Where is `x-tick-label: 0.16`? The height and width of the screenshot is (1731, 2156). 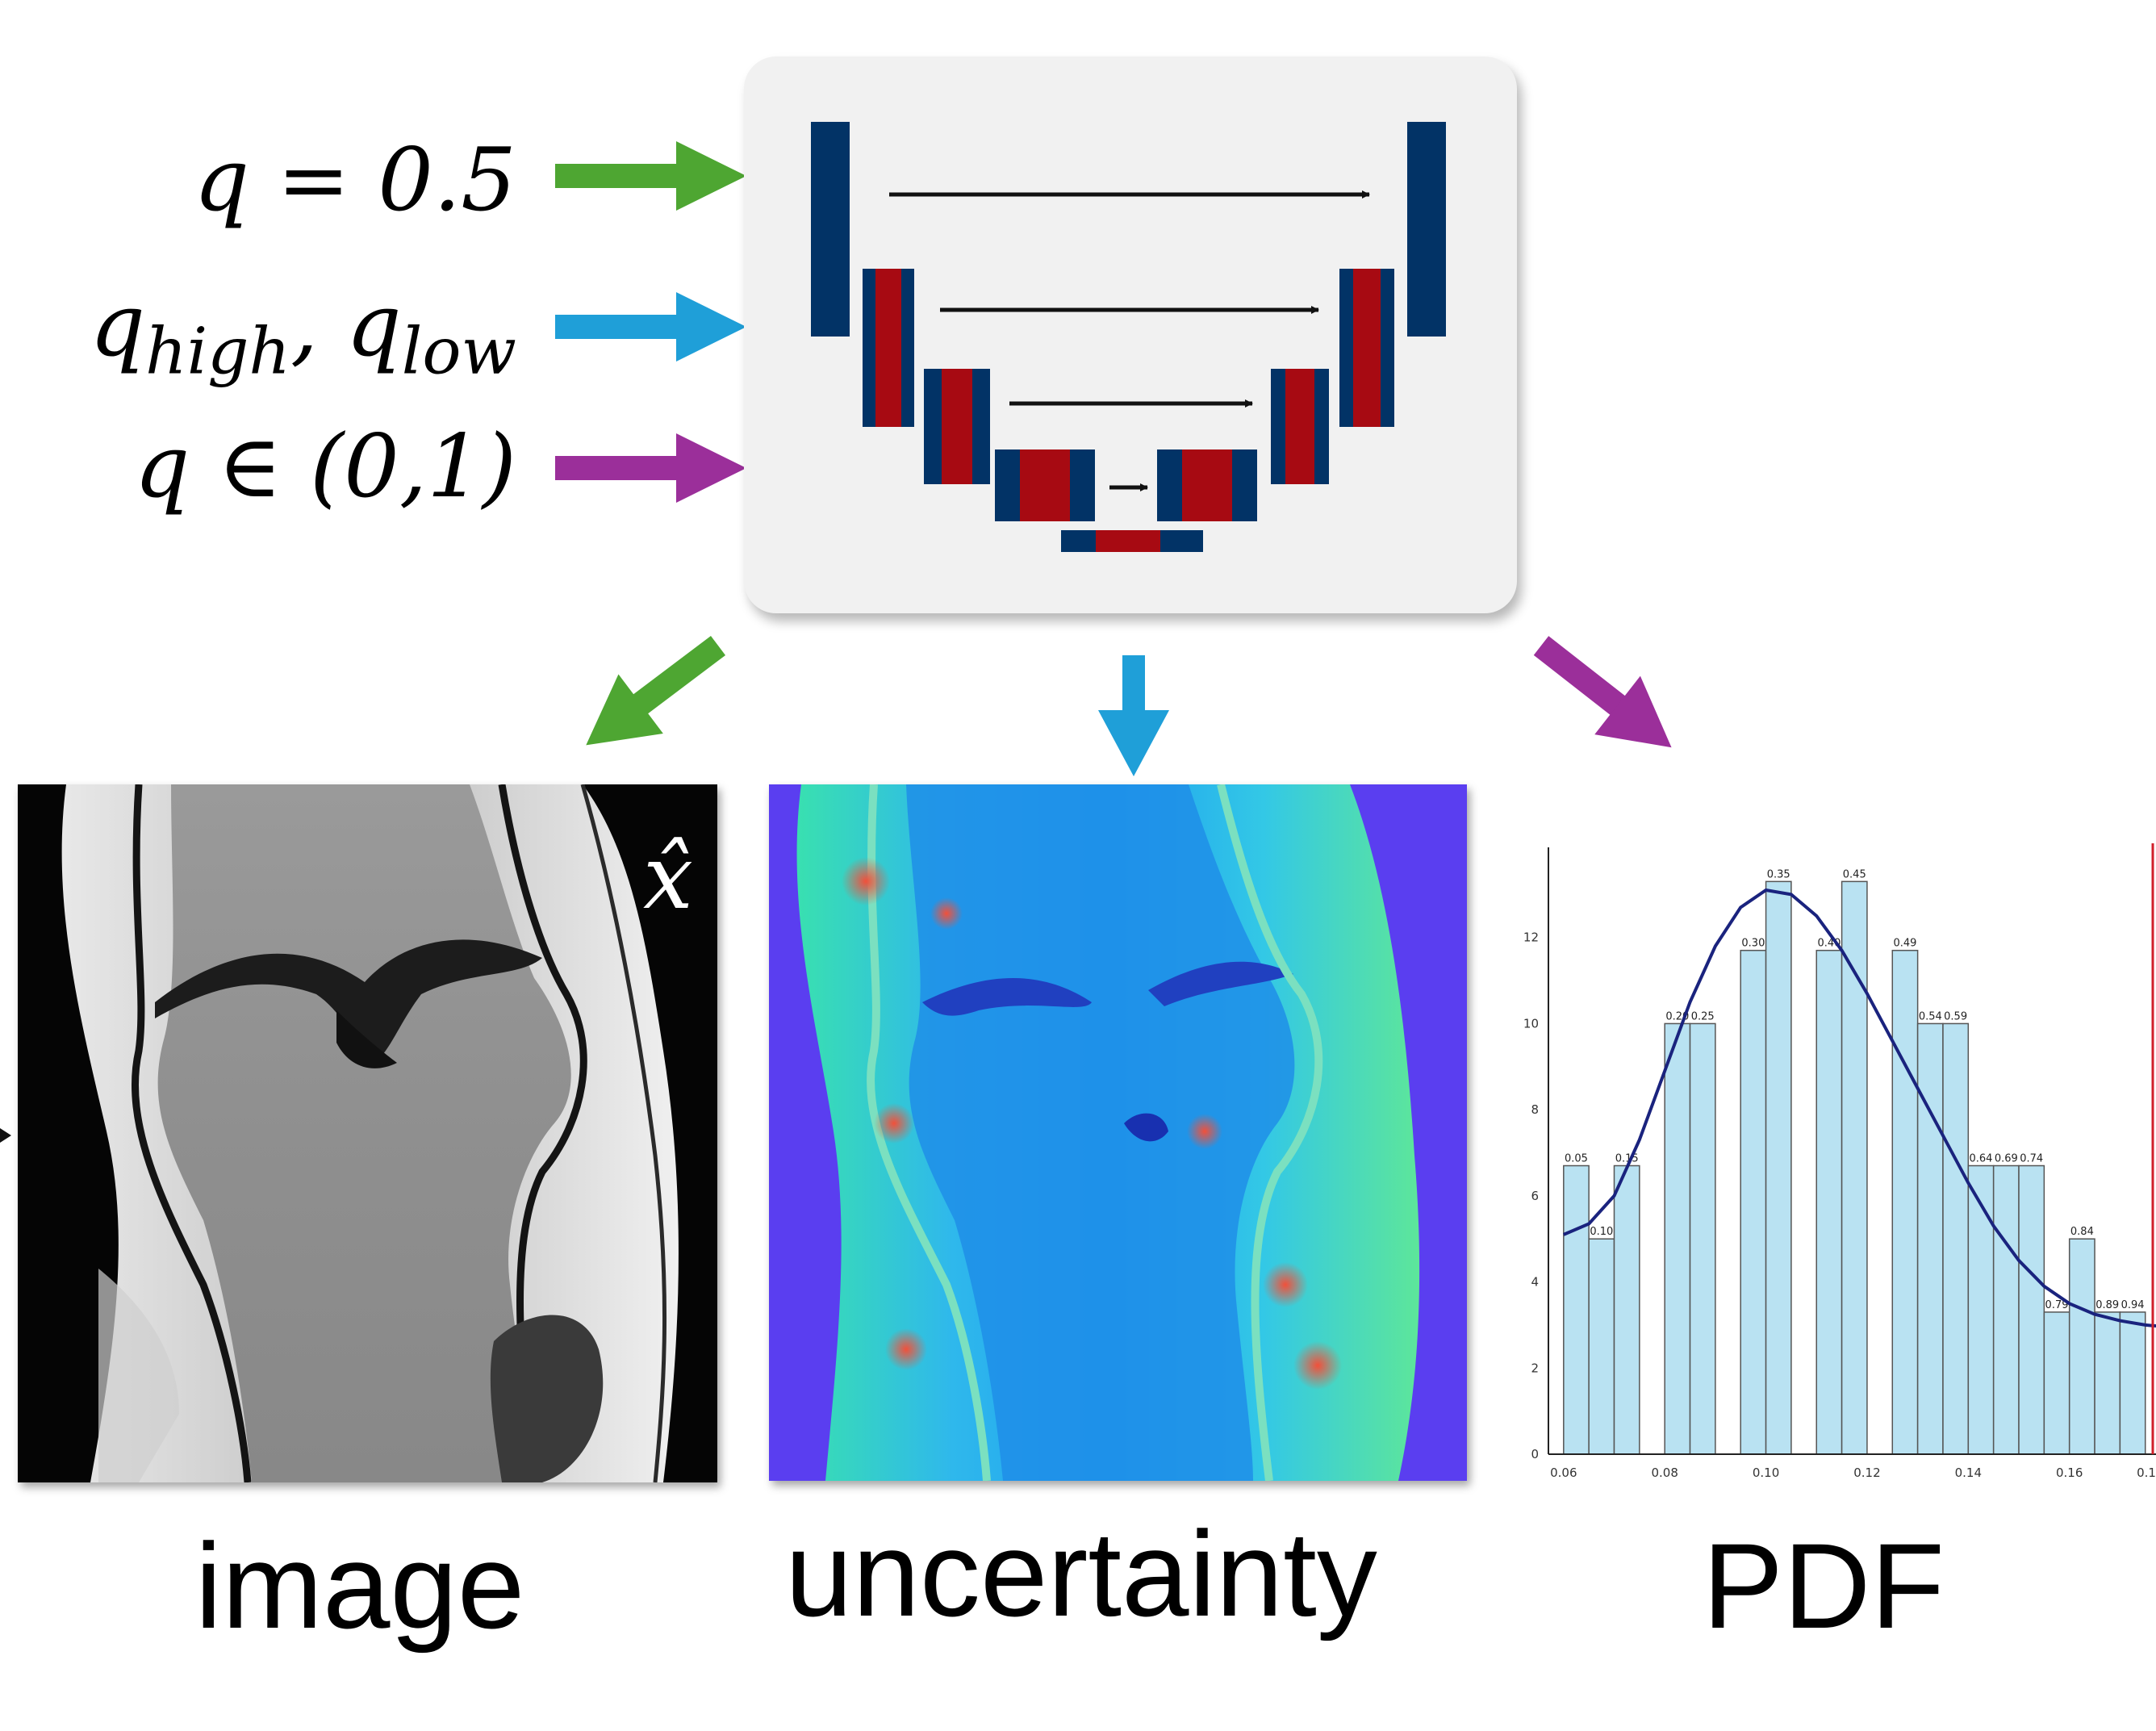
x-tick-label: 0.16 is located at coordinates (2069, 1472).